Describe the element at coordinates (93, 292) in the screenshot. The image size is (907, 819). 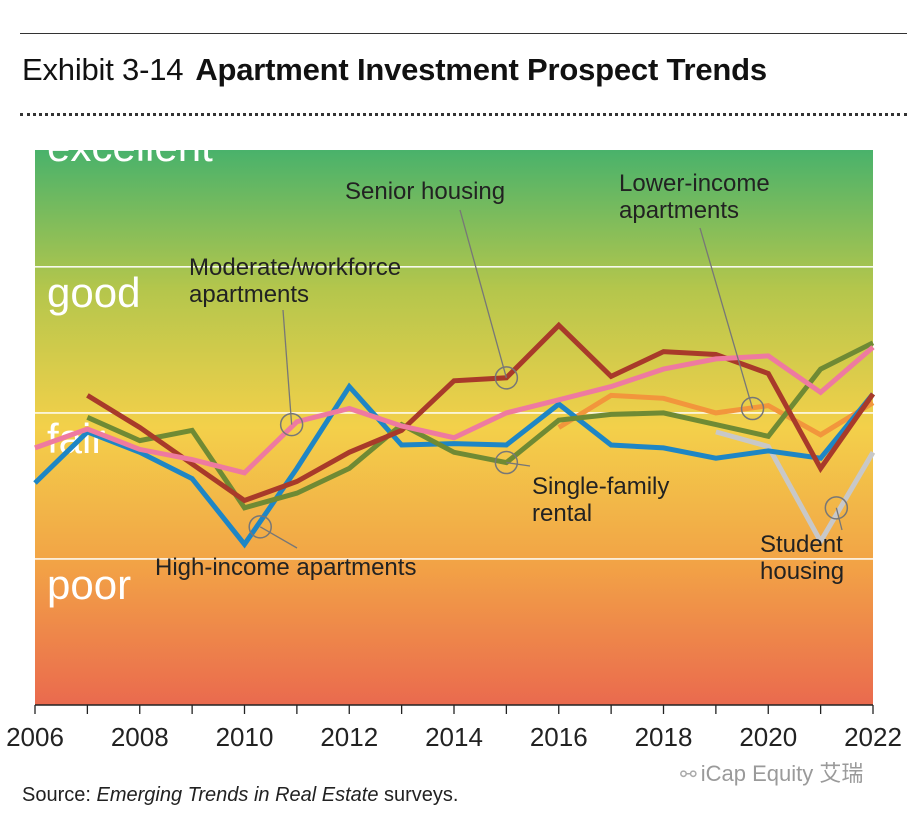
I see `band-label-good: good` at that location.